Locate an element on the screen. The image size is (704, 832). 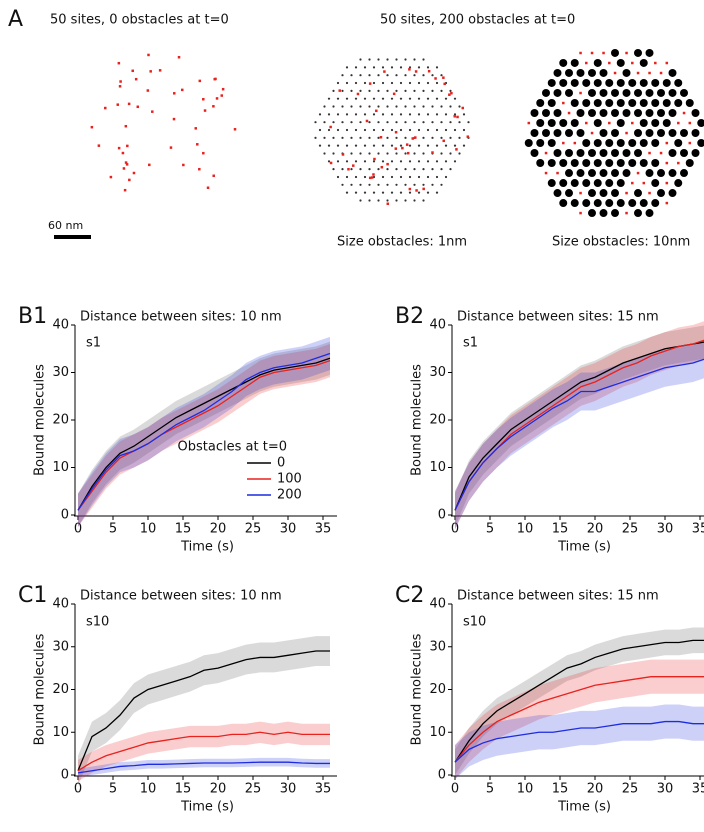
chart-title: Distance between sites: 10 nm is located at coordinates (181, 317).